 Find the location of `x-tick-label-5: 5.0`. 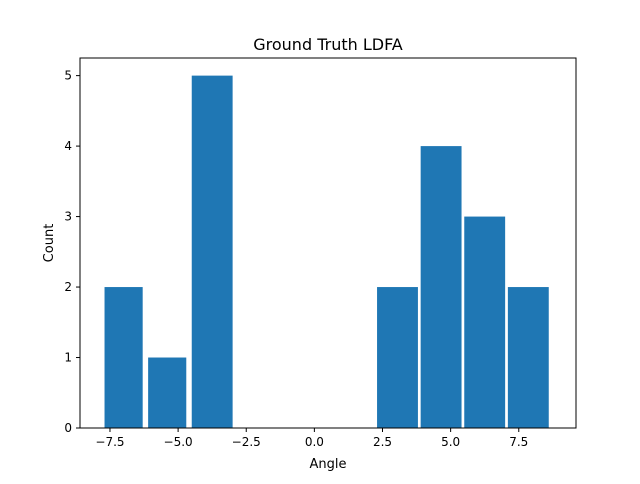

x-tick-label-5: 5.0 is located at coordinates (450, 442).